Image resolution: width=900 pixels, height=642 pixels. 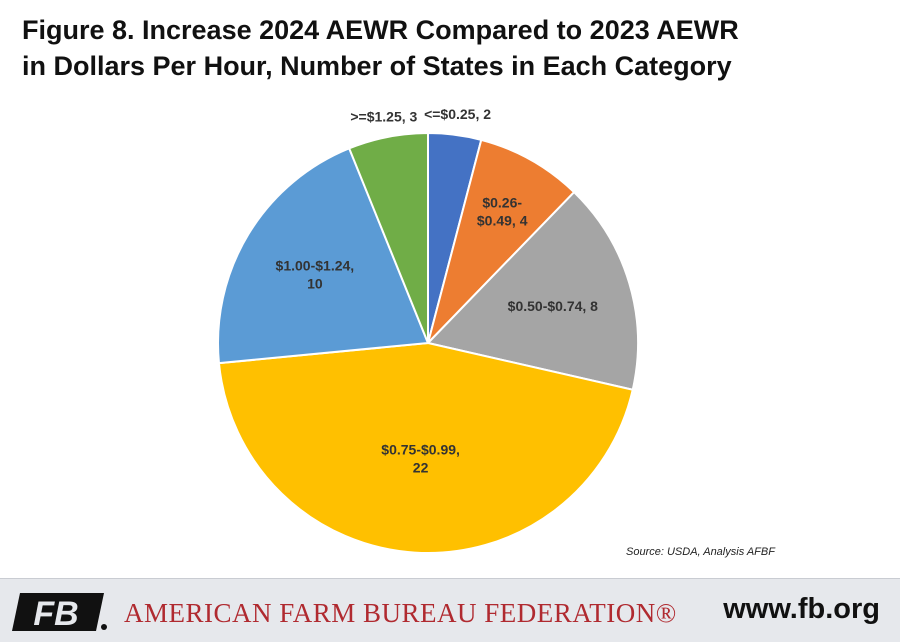 I want to click on slice-label-2-line-0: $0.50-$0.74, 8, so click(x=553, y=306).